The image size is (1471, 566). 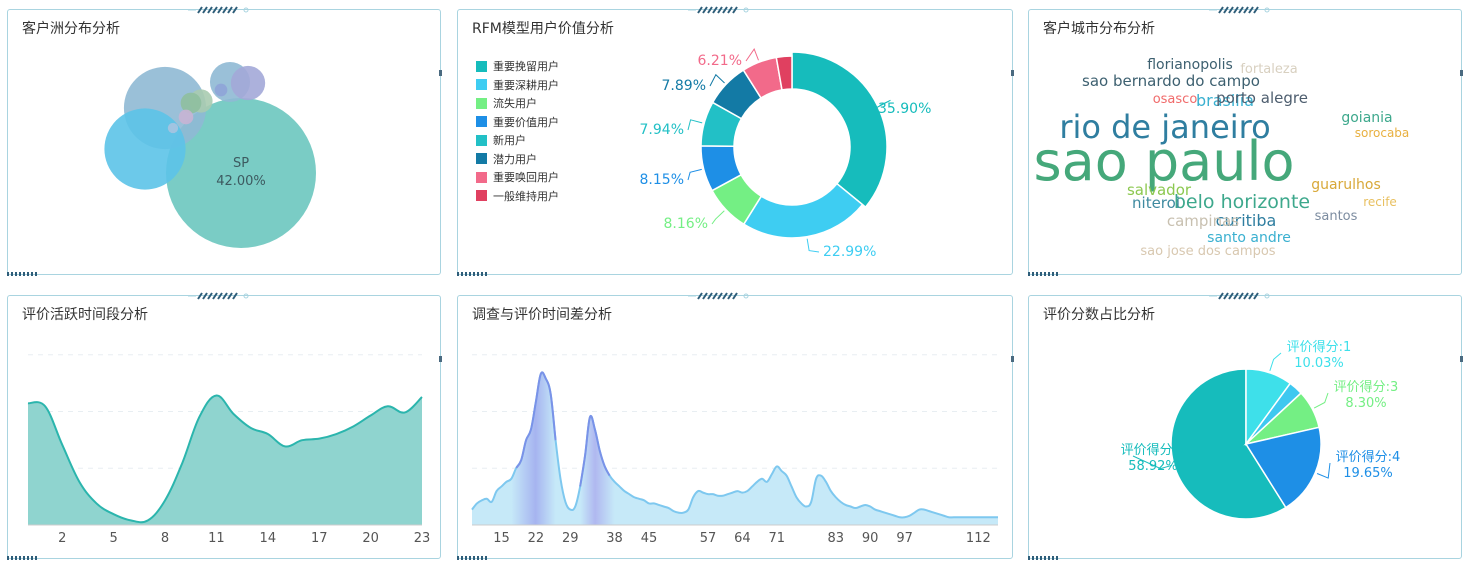 What do you see at coordinates (1336, 216) in the screenshot?
I see `cloud-word: santos` at bounding box center [1336, 216].